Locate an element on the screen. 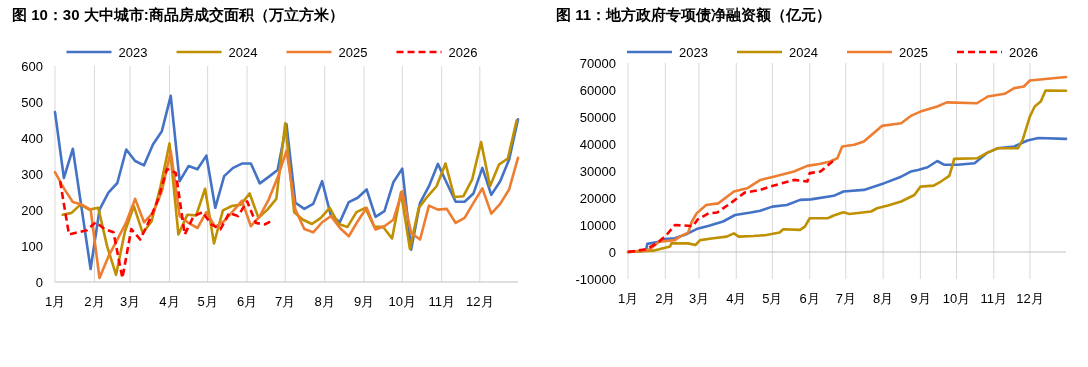  y-tick-label: 50000 is located at coordinates (597, 117).